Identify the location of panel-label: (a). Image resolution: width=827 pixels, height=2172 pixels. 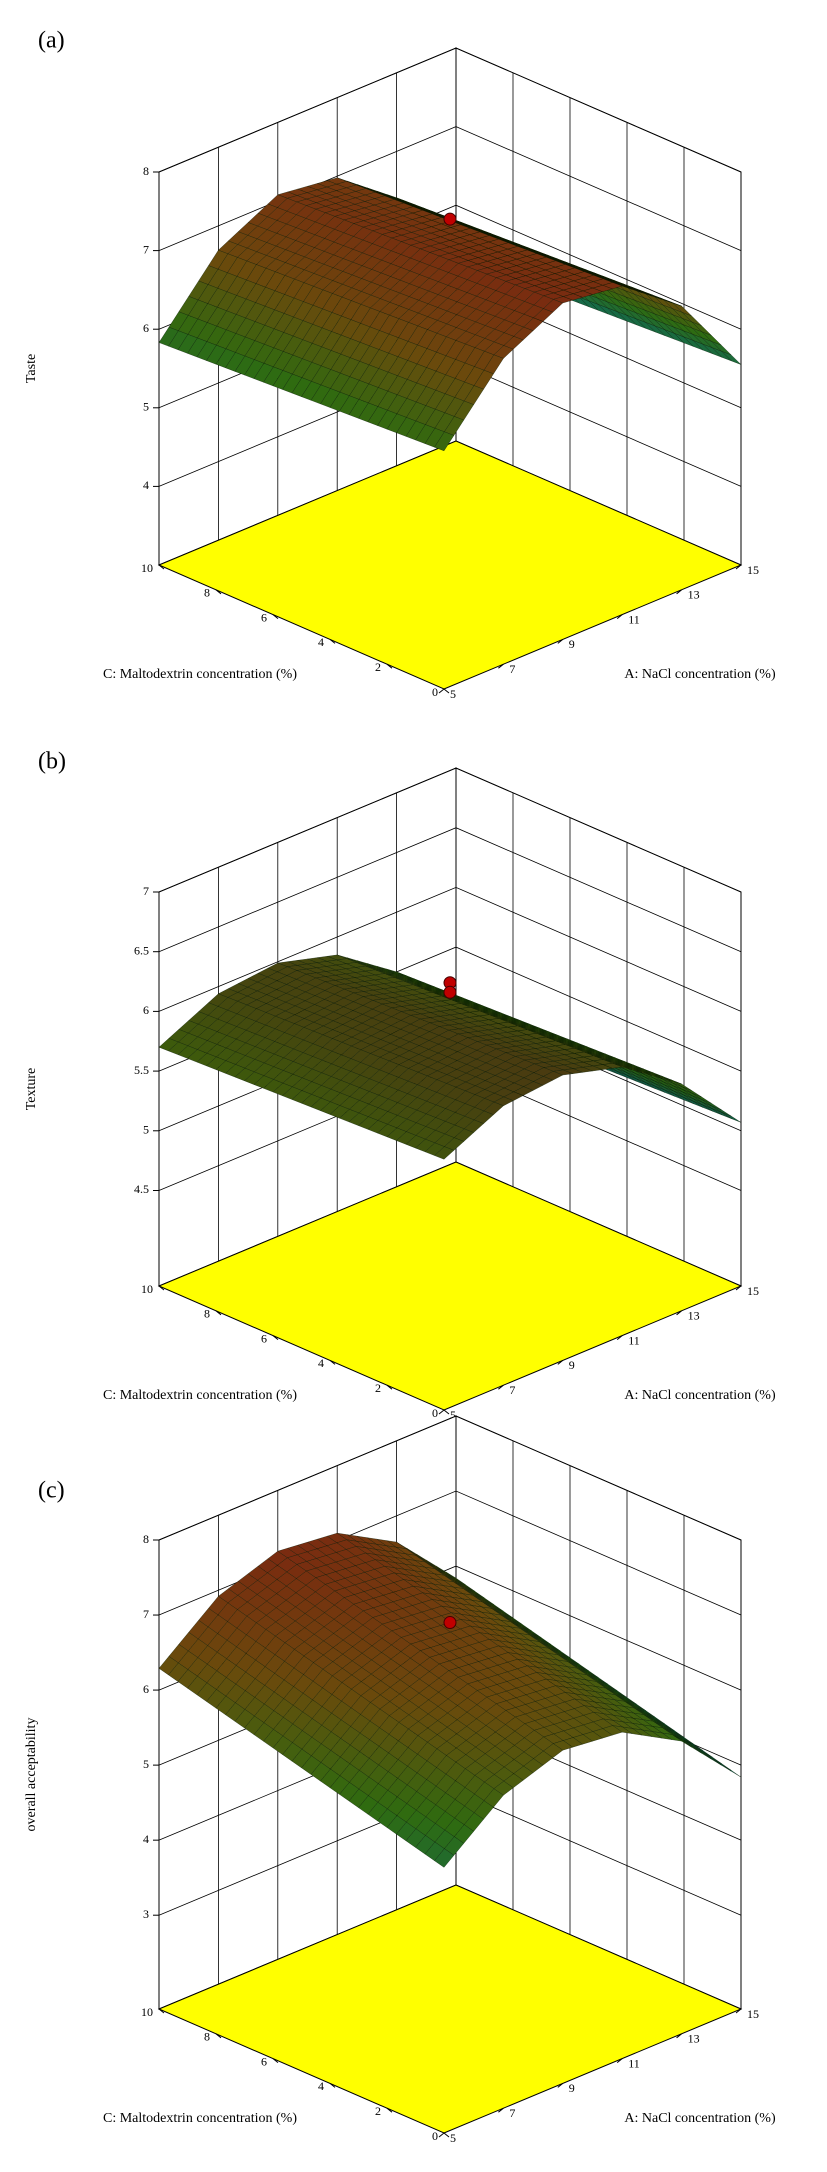
(51, 41).